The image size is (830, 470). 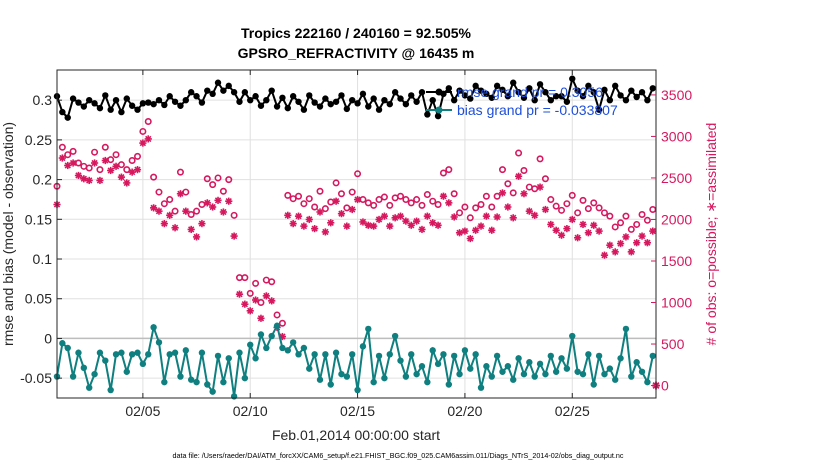 What do you see at coordinates (38, 219) in the screenshot?
I see `y-left-tick-label: 0.15` at bounding box center [38, 219].